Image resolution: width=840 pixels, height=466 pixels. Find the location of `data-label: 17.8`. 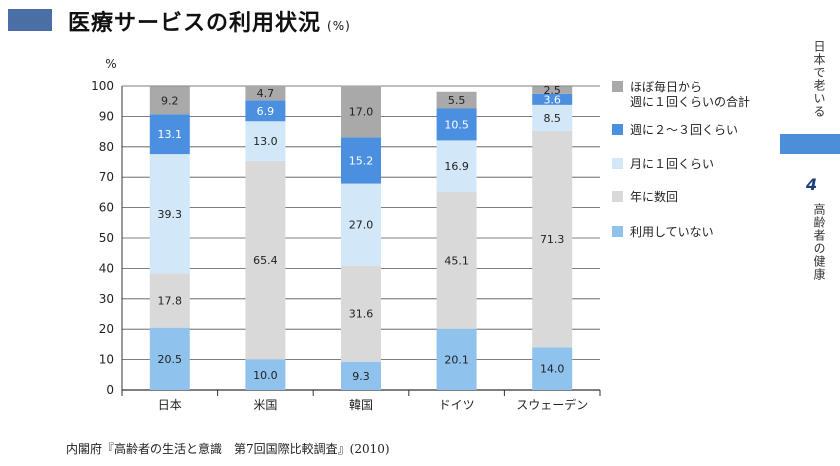

data-label: 17.8 is located at coordinates (170, 301).